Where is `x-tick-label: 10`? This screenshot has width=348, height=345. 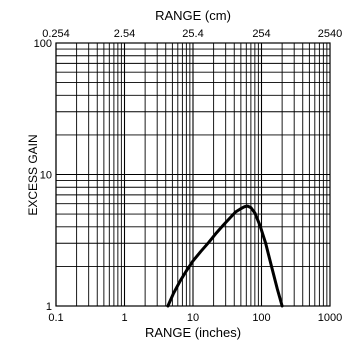 x-tick-label: 10 is located at coordinates (193, 318).